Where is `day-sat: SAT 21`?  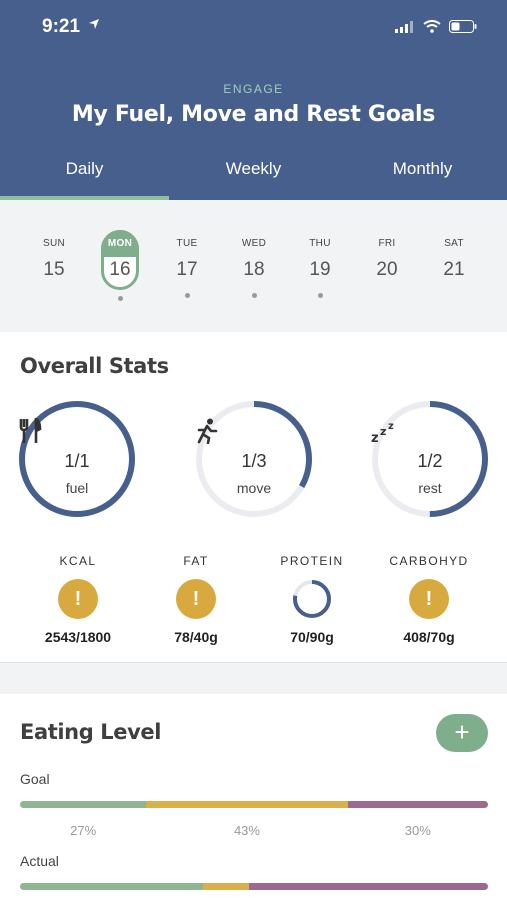 day-sat: SAT 21 is located at coordinates (454, 254).